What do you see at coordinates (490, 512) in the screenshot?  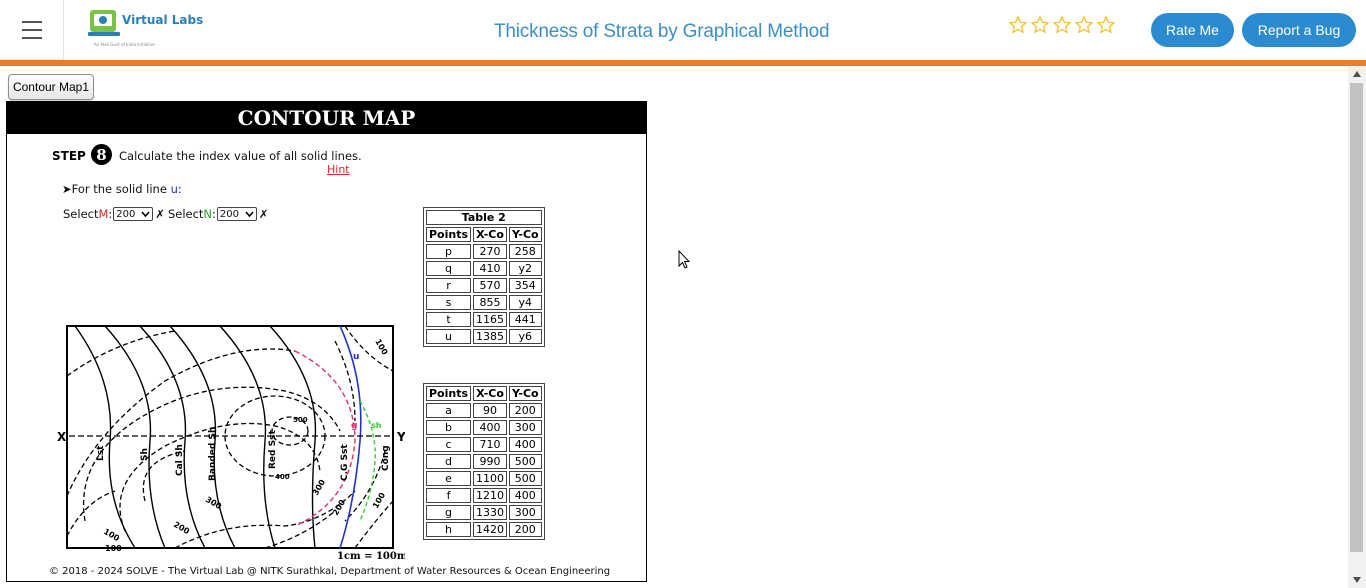 I see `table-cell: 1330` at bounding box center [490, 512].